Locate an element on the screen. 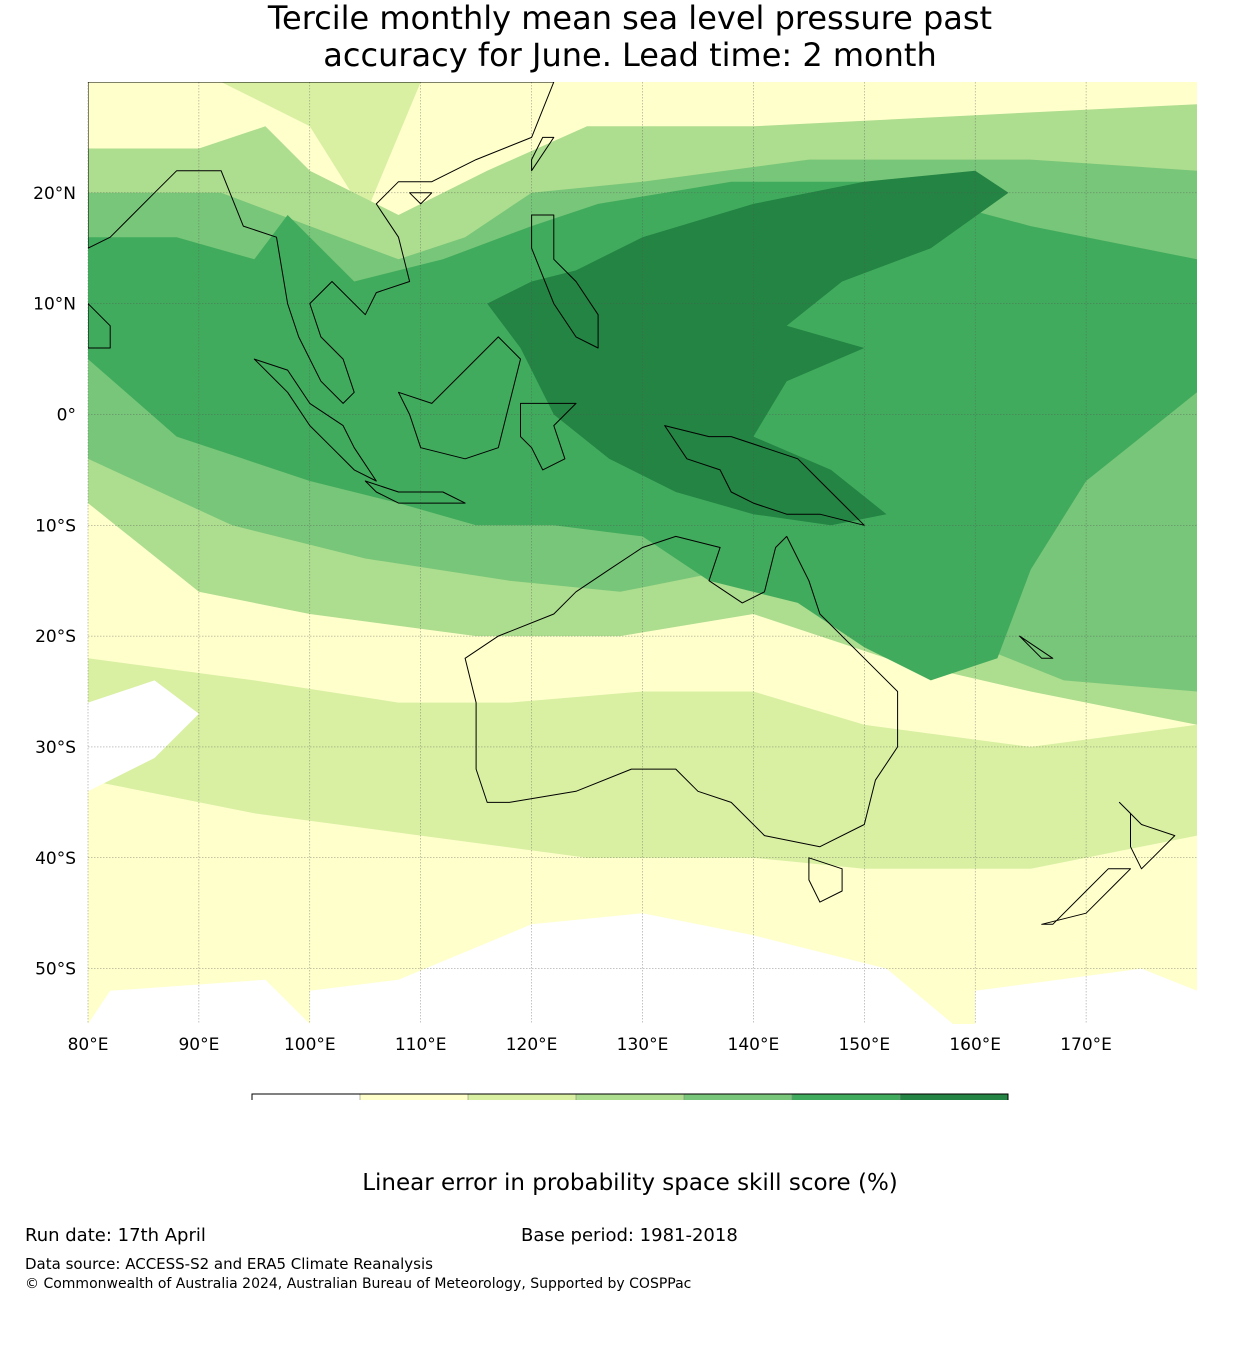  lon-tick-label: 100°E is located at coordinates (310, 1045).